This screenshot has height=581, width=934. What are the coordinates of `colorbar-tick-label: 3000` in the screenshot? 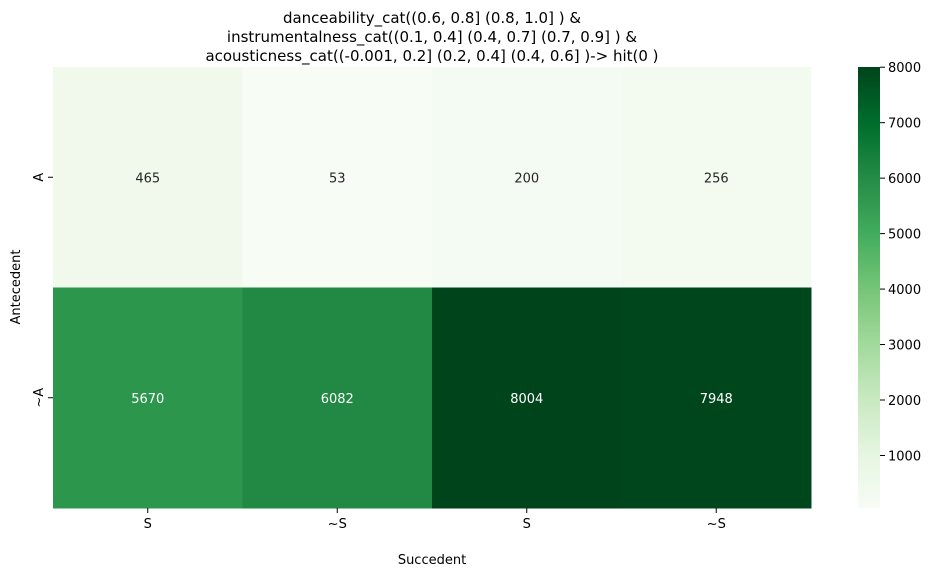 It's located at (904, 346).